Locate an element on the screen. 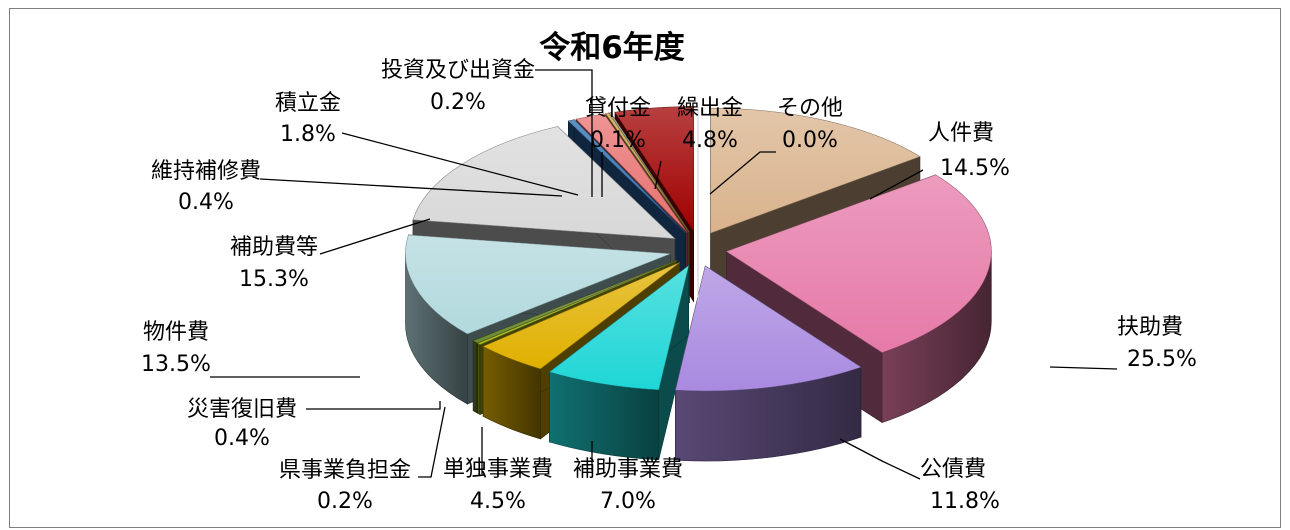 The image size is (1290, 530). slice-name-label: その他 is located at coordinates (810, 108).